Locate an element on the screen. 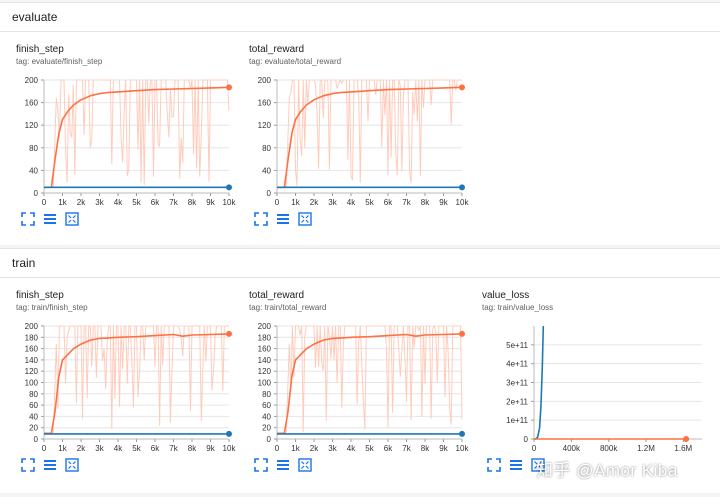  x-tick-label: 3k is located at coordinates (332, 448).